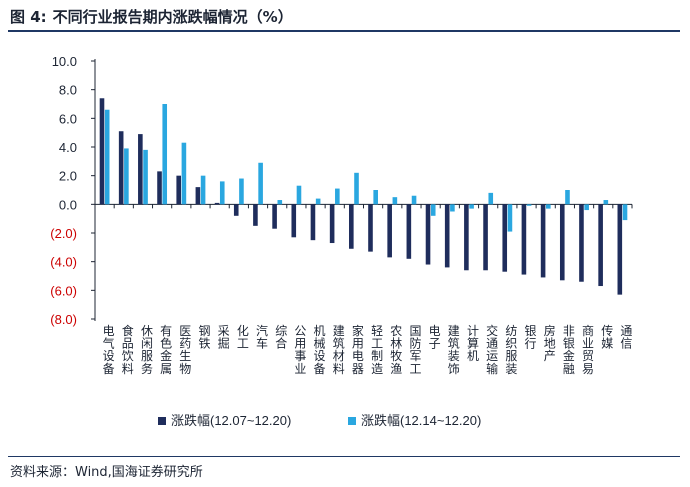 Image resolution: width=690 pixels, height=487 pixels. Describe the element at coordinates (128, 349) in the screenshot. I see `category-label: 食品饮料` at that location.